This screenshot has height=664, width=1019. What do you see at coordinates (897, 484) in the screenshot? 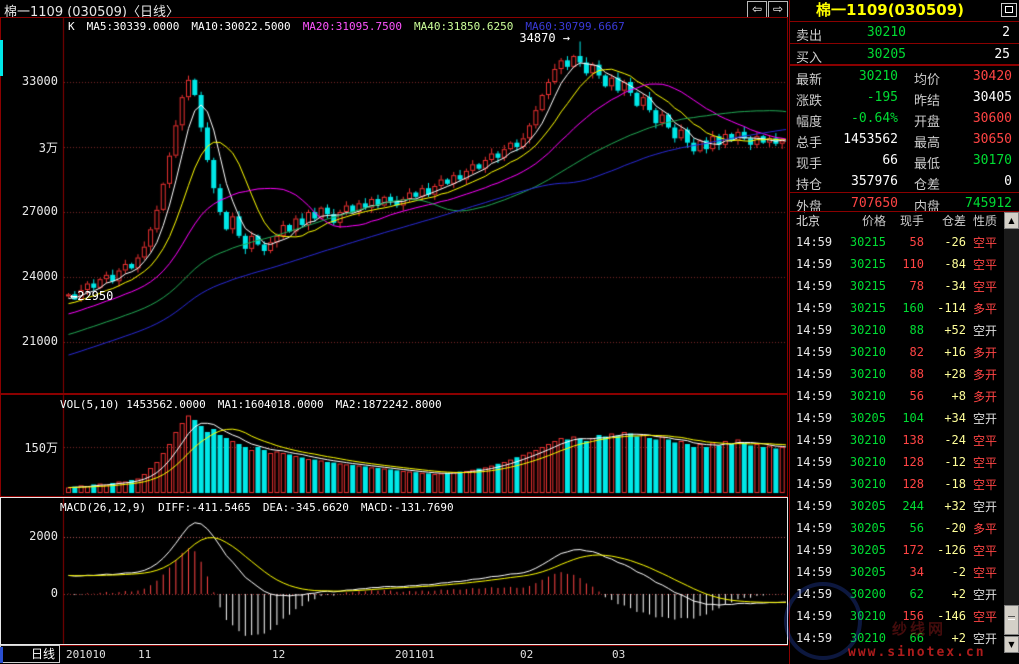
I see `tick-row-11: 14:59 30210 128 -18 空平` at bounding box center [897, 484].